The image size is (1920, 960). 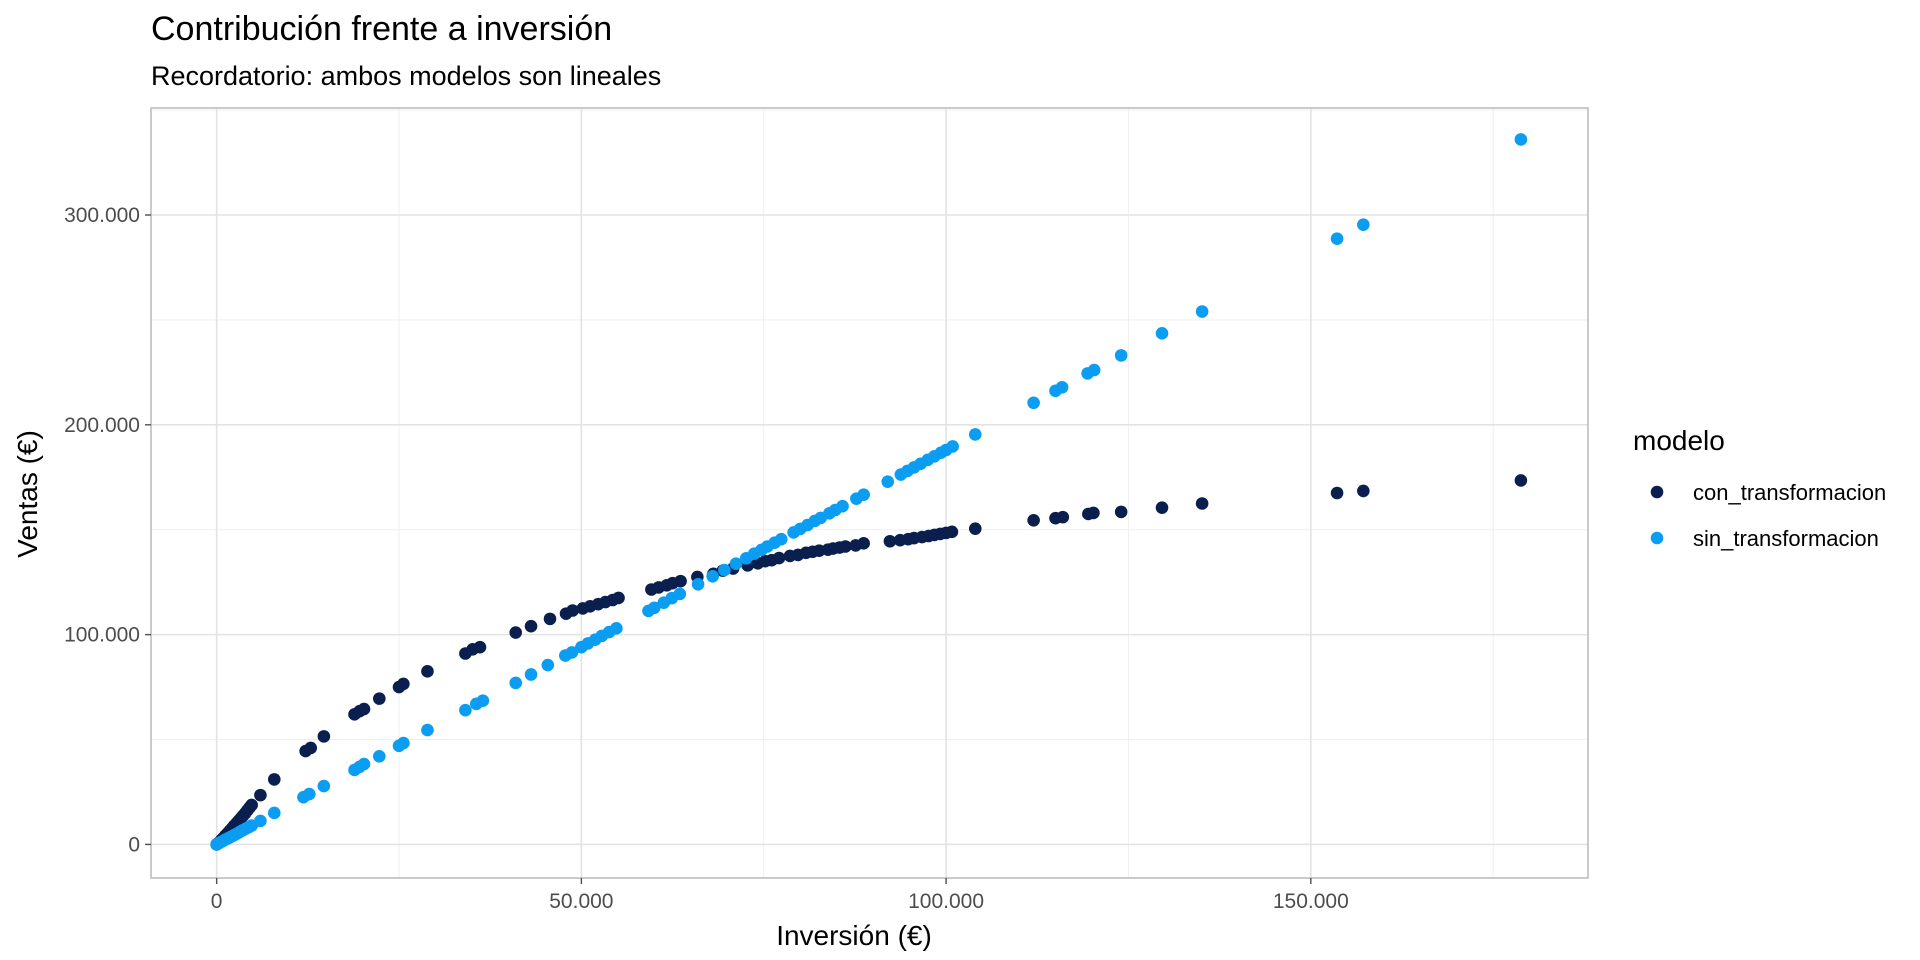 I want to click on x-tick-label: 150.000, so click(x=1311, y=901).